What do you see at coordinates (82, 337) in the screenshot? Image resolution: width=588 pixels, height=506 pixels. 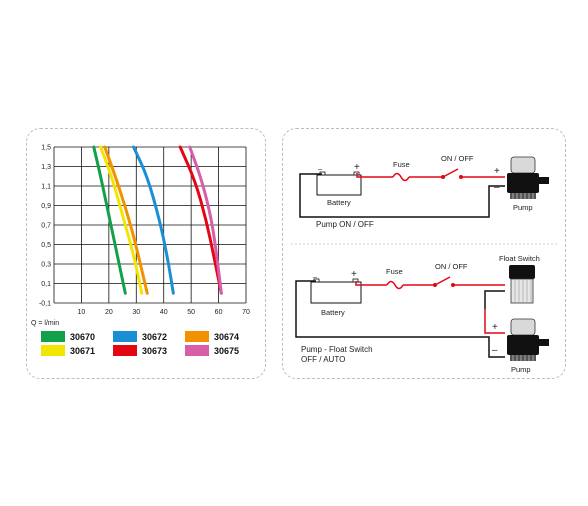 I see `legend-label-30670: 30670` at bounding box center [82, 337].